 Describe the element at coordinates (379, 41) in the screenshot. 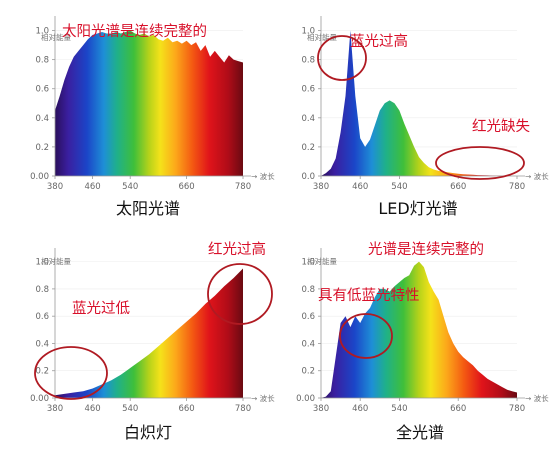

I see `annotation-text: 蓝光过高` at that location.